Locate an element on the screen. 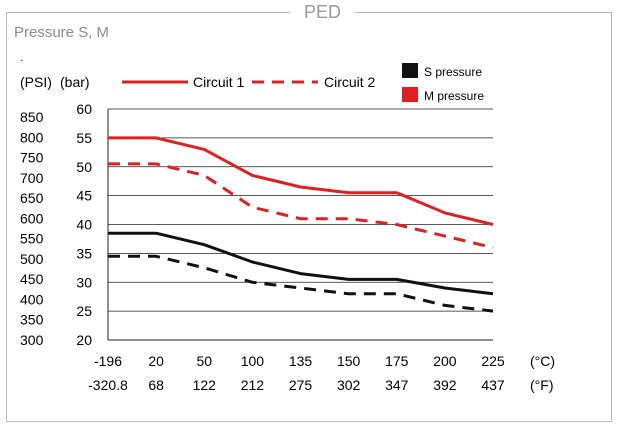  y-psi-tick-label: 750 is located at coordinates (32, 158).